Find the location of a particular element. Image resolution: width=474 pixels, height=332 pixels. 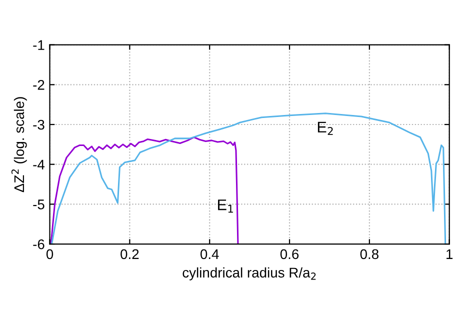

x-tick-label: 1 is located at coordinates (449, 254).